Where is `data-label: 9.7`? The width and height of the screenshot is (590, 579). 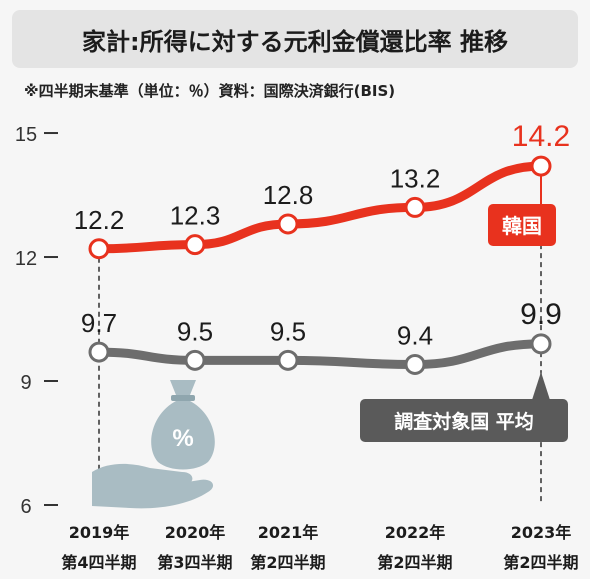
data-label: 9.7 is located at coordinates (99, 323).